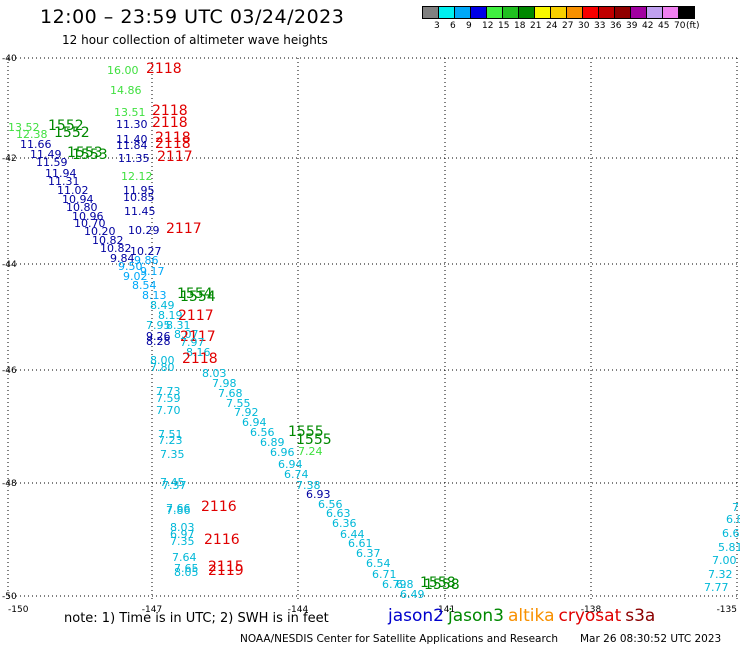 The width and height of the screenshot is (740, 650). Describe the element at coordinates (192, 342) in the screenshot. I see `wave-height-label: 7.97` at that location.